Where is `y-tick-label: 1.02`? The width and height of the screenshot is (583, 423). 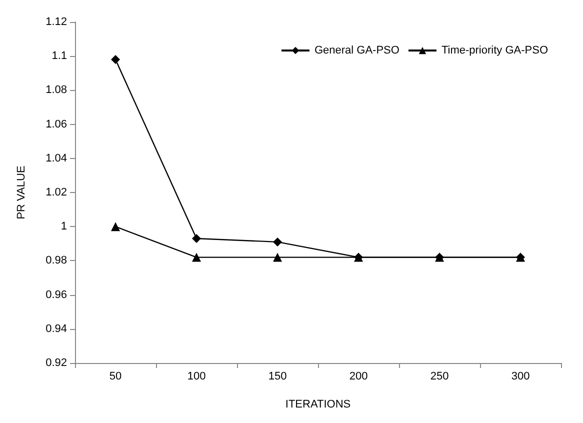 y-tick-label: 1.02 is located at coordinates (56, 192).